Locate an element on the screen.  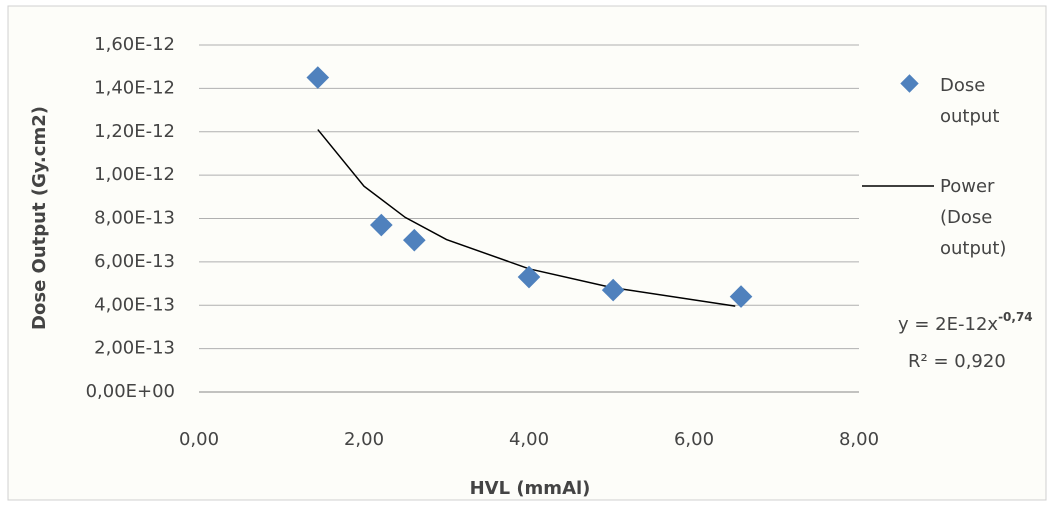
x-axis-label: HVL (mmAl) is located at coordinates (530, 488).